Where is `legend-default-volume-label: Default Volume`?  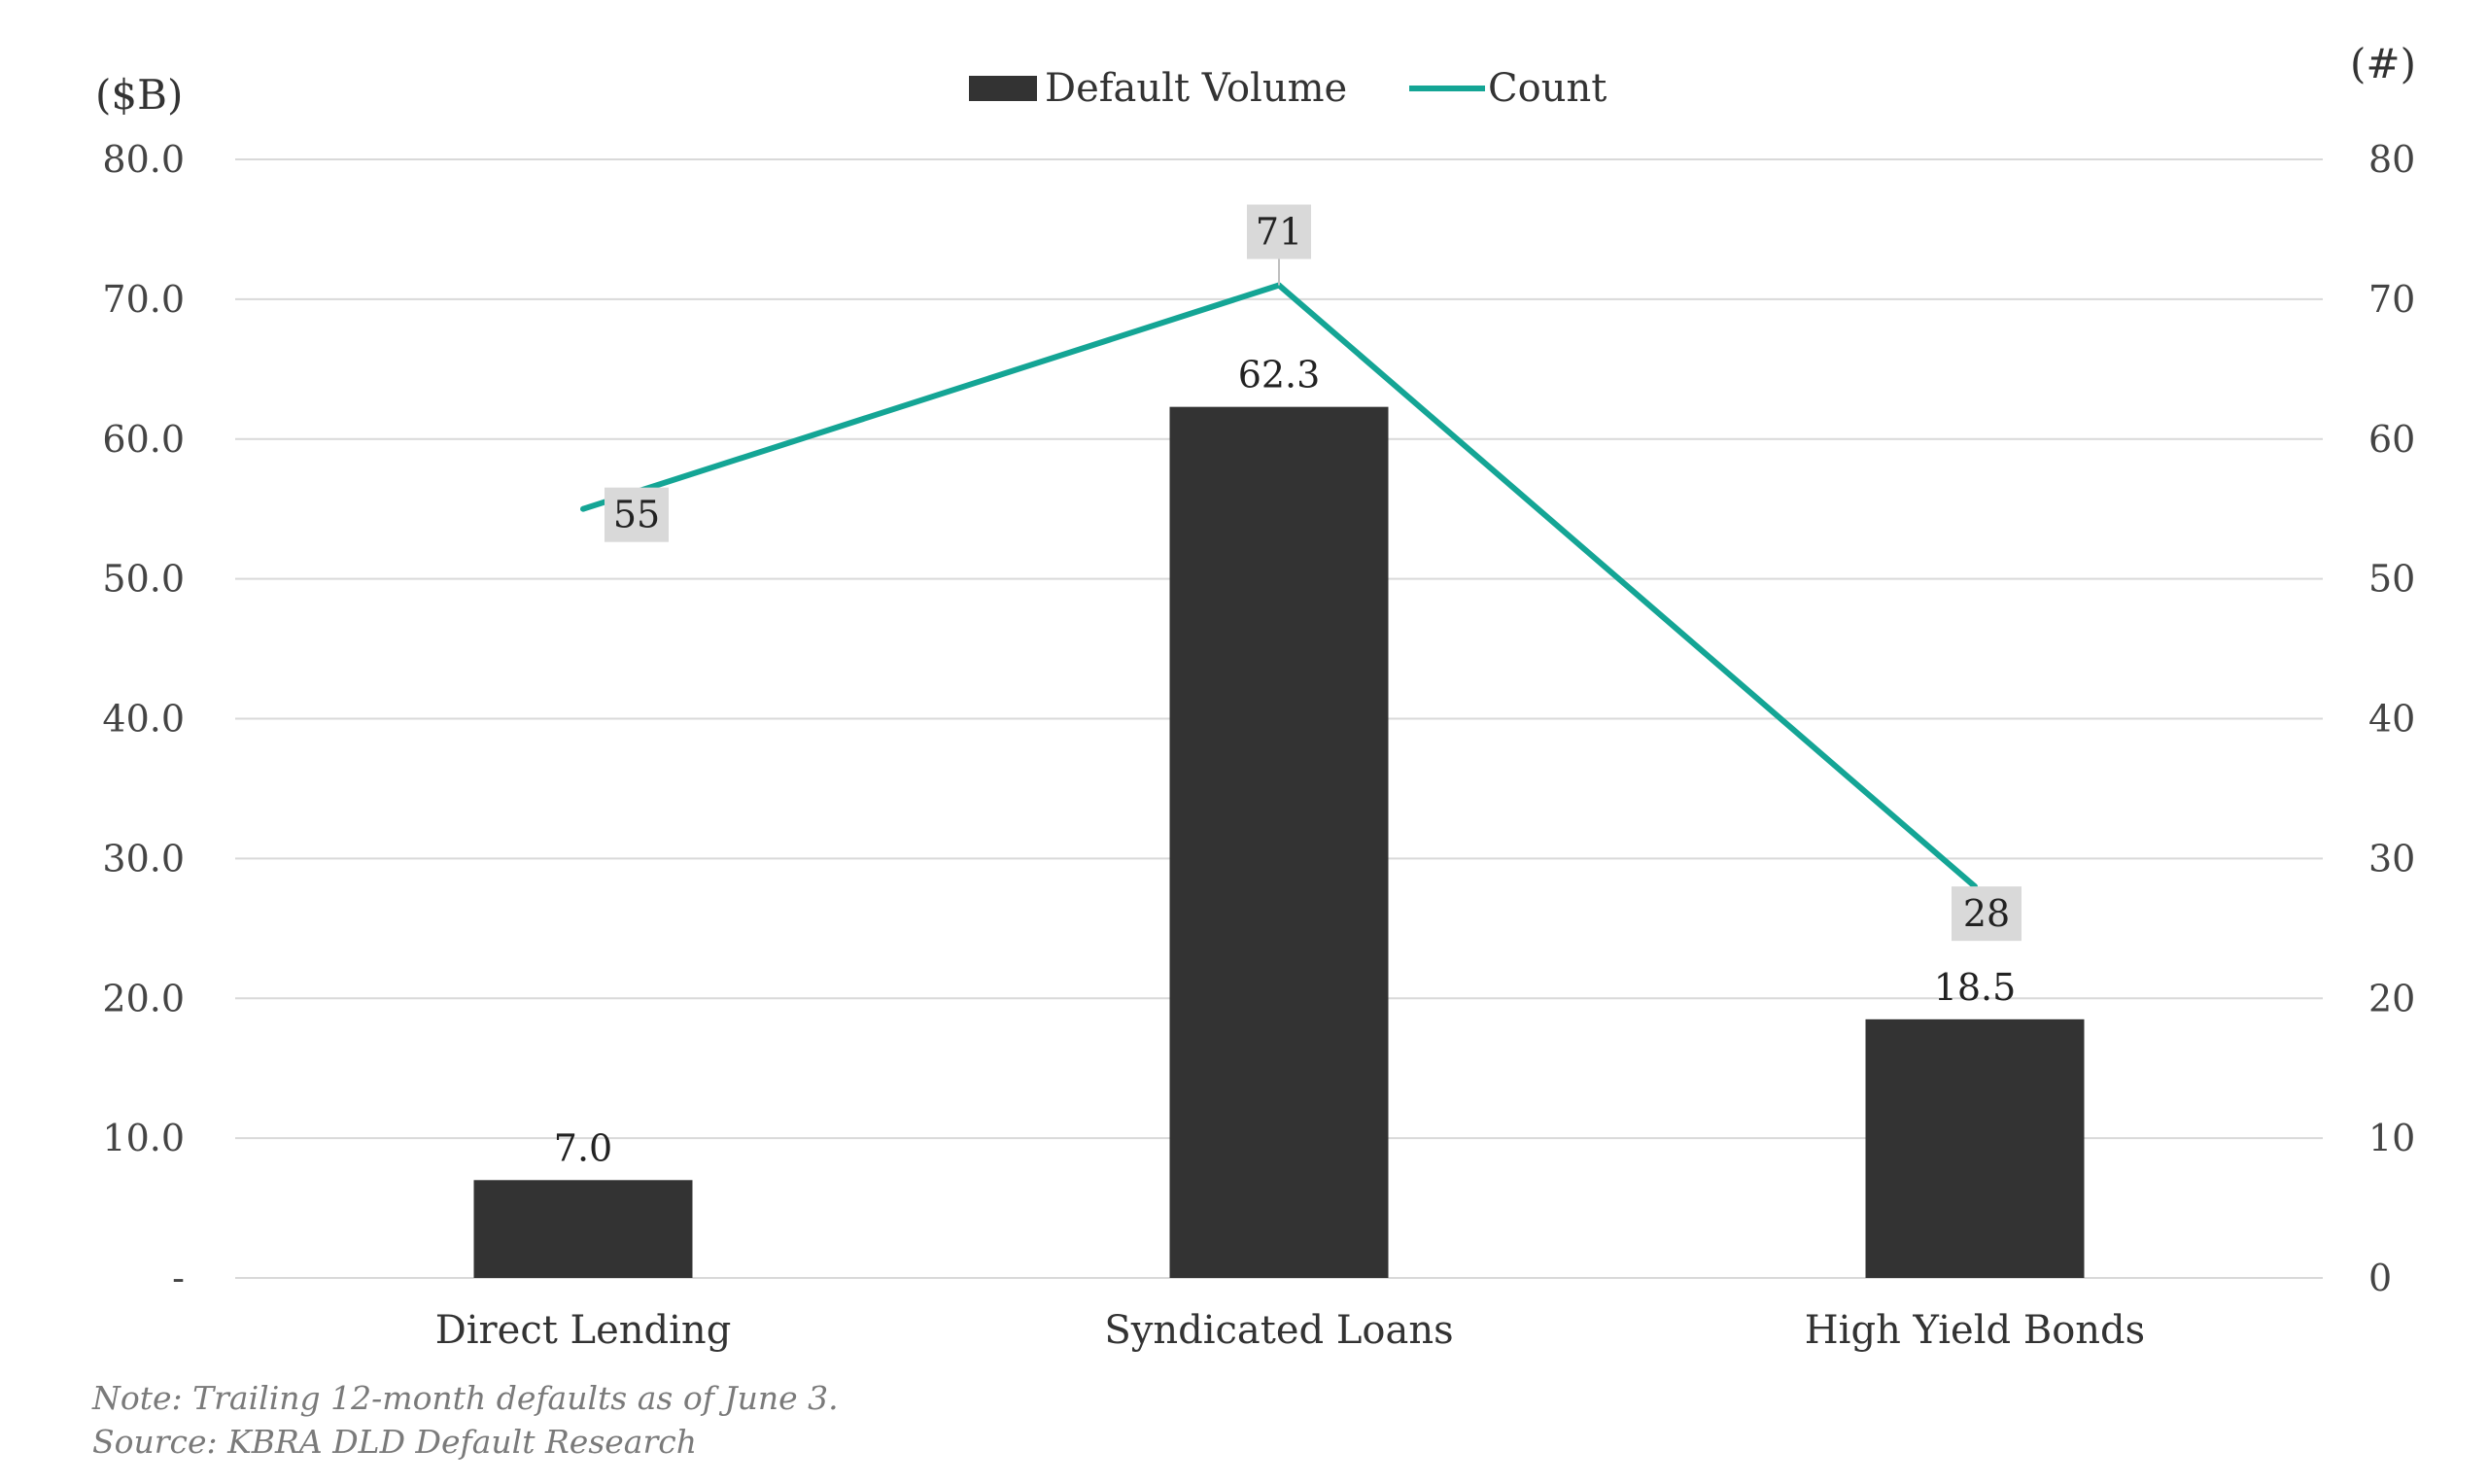
legend-default-volume-label: Default Volume is located at coordinates (1196, 88).